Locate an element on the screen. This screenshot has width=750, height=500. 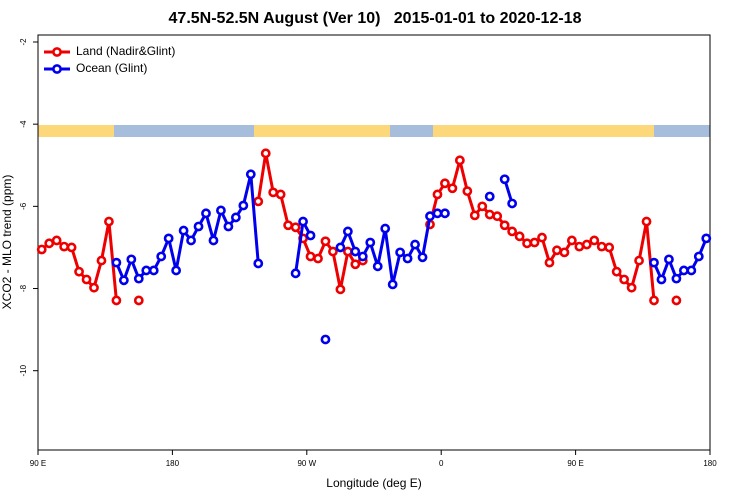
legend-label: Land (Nadir&Glint) is located at coordinates (125, 51).